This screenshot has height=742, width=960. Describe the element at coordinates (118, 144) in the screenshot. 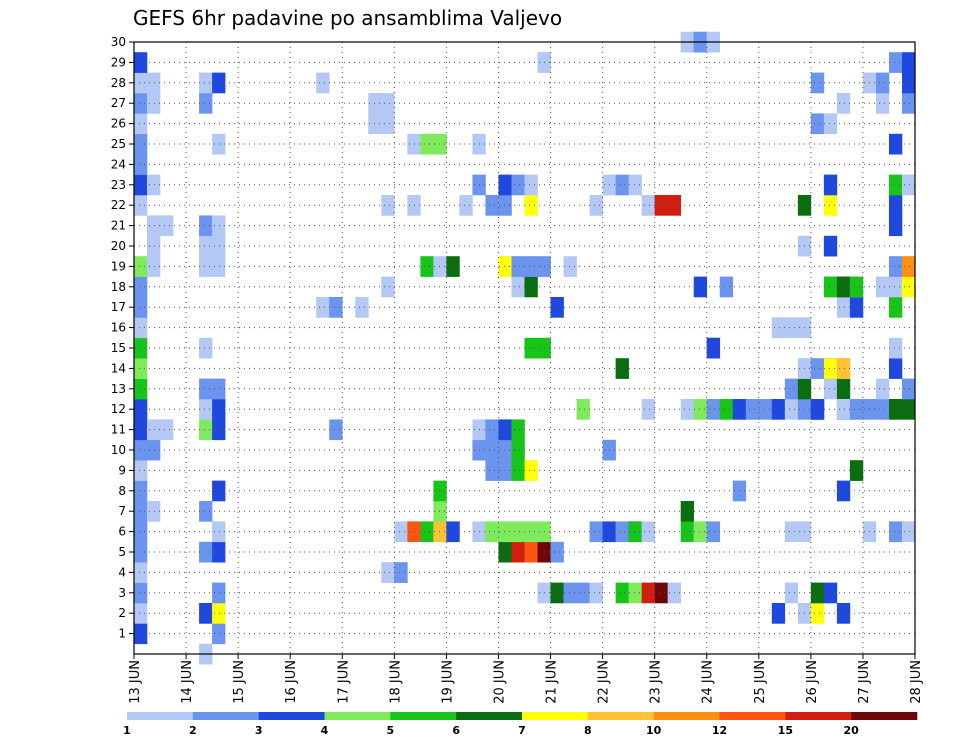

I see `y-tick-label: 25` at that location.